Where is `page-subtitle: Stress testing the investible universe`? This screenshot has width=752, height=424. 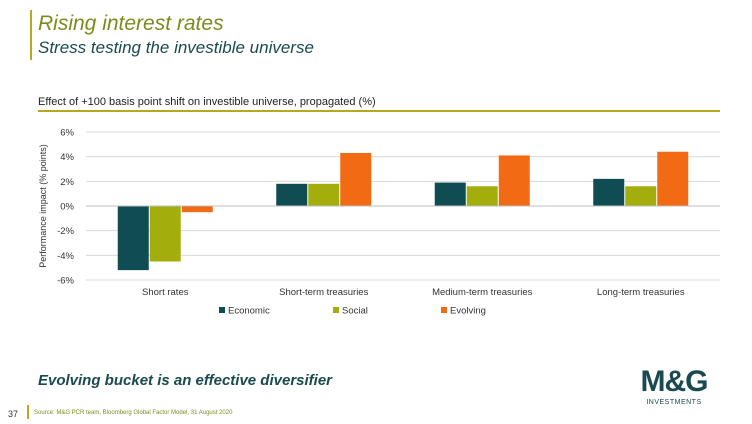 page-subtitle: Stress testing the investible universe is located at coordinates (176, 47).